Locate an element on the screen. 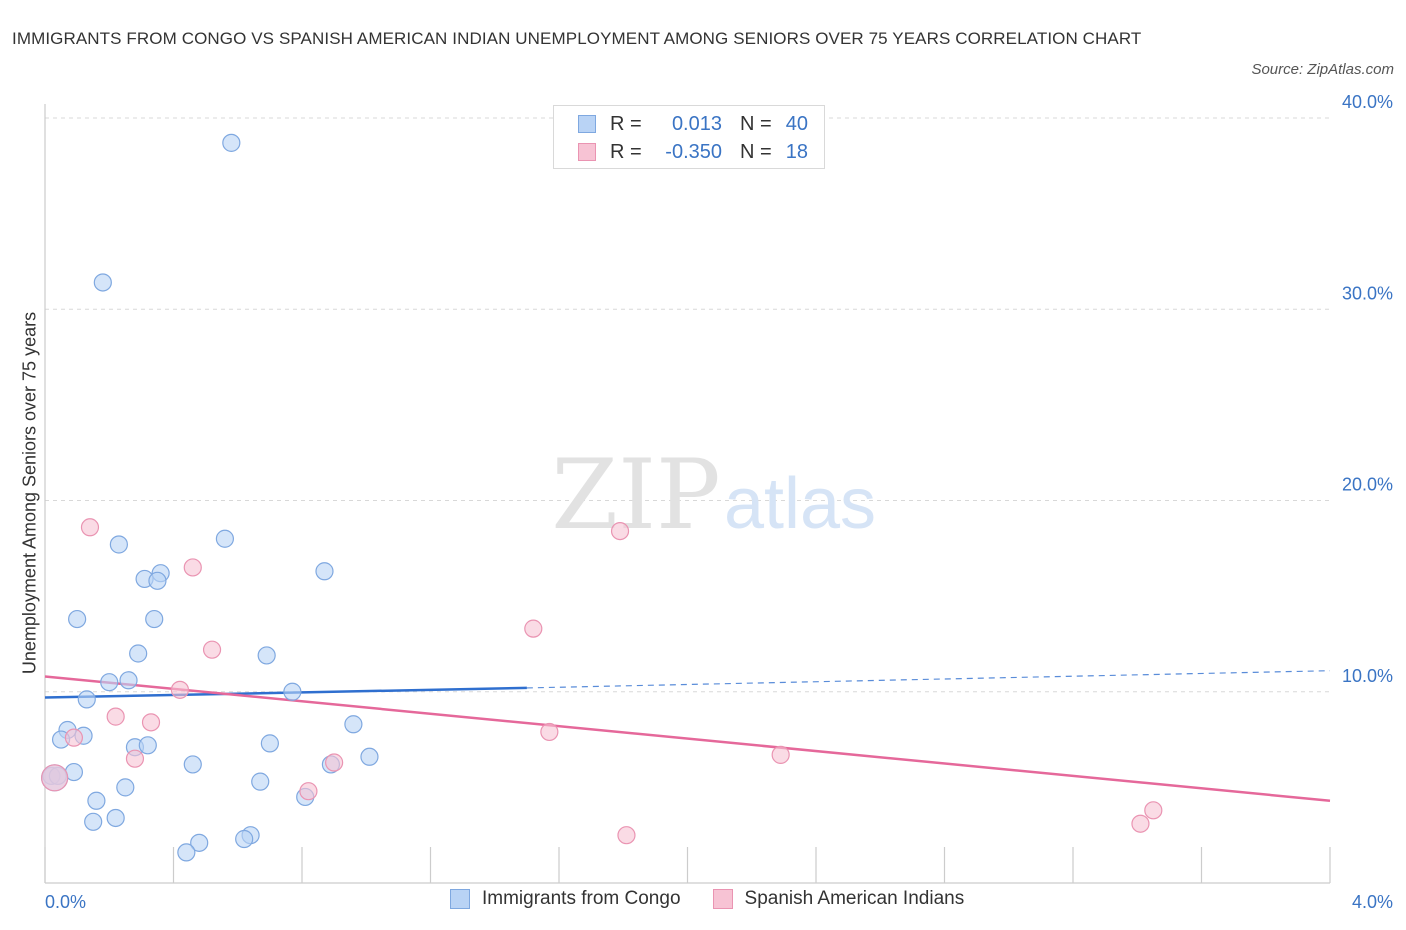  legend-n-value: 40 is located at coordinates (796, 123).